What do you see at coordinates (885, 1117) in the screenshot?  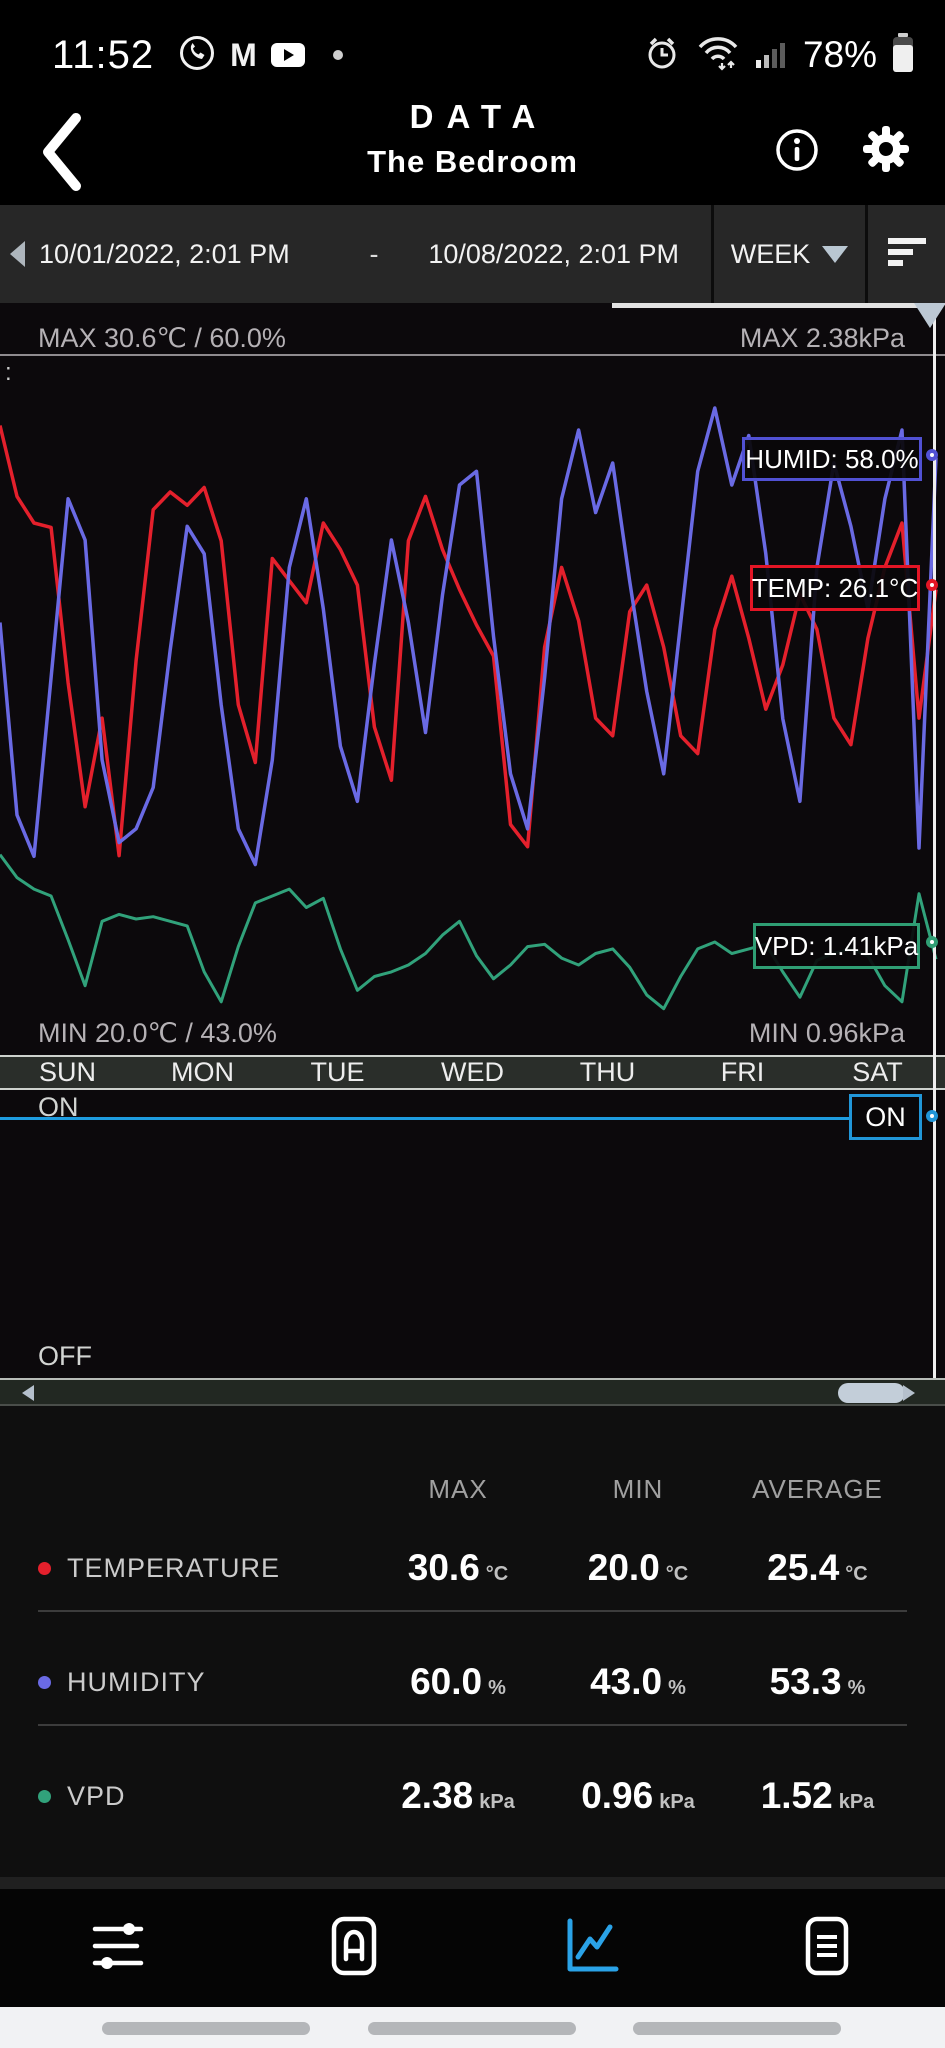 I see `on-cursor-label: ON` at bounding box center [885, 1117].